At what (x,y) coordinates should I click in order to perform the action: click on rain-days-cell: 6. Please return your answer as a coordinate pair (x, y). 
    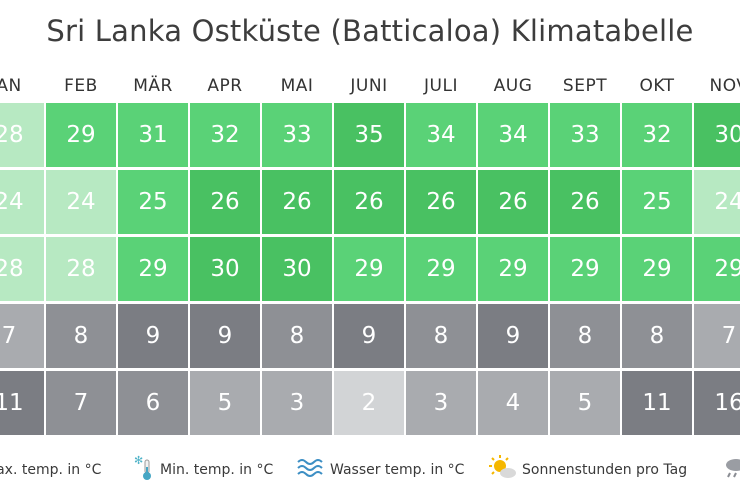
    Looking at the image, I should click on (153, 403).